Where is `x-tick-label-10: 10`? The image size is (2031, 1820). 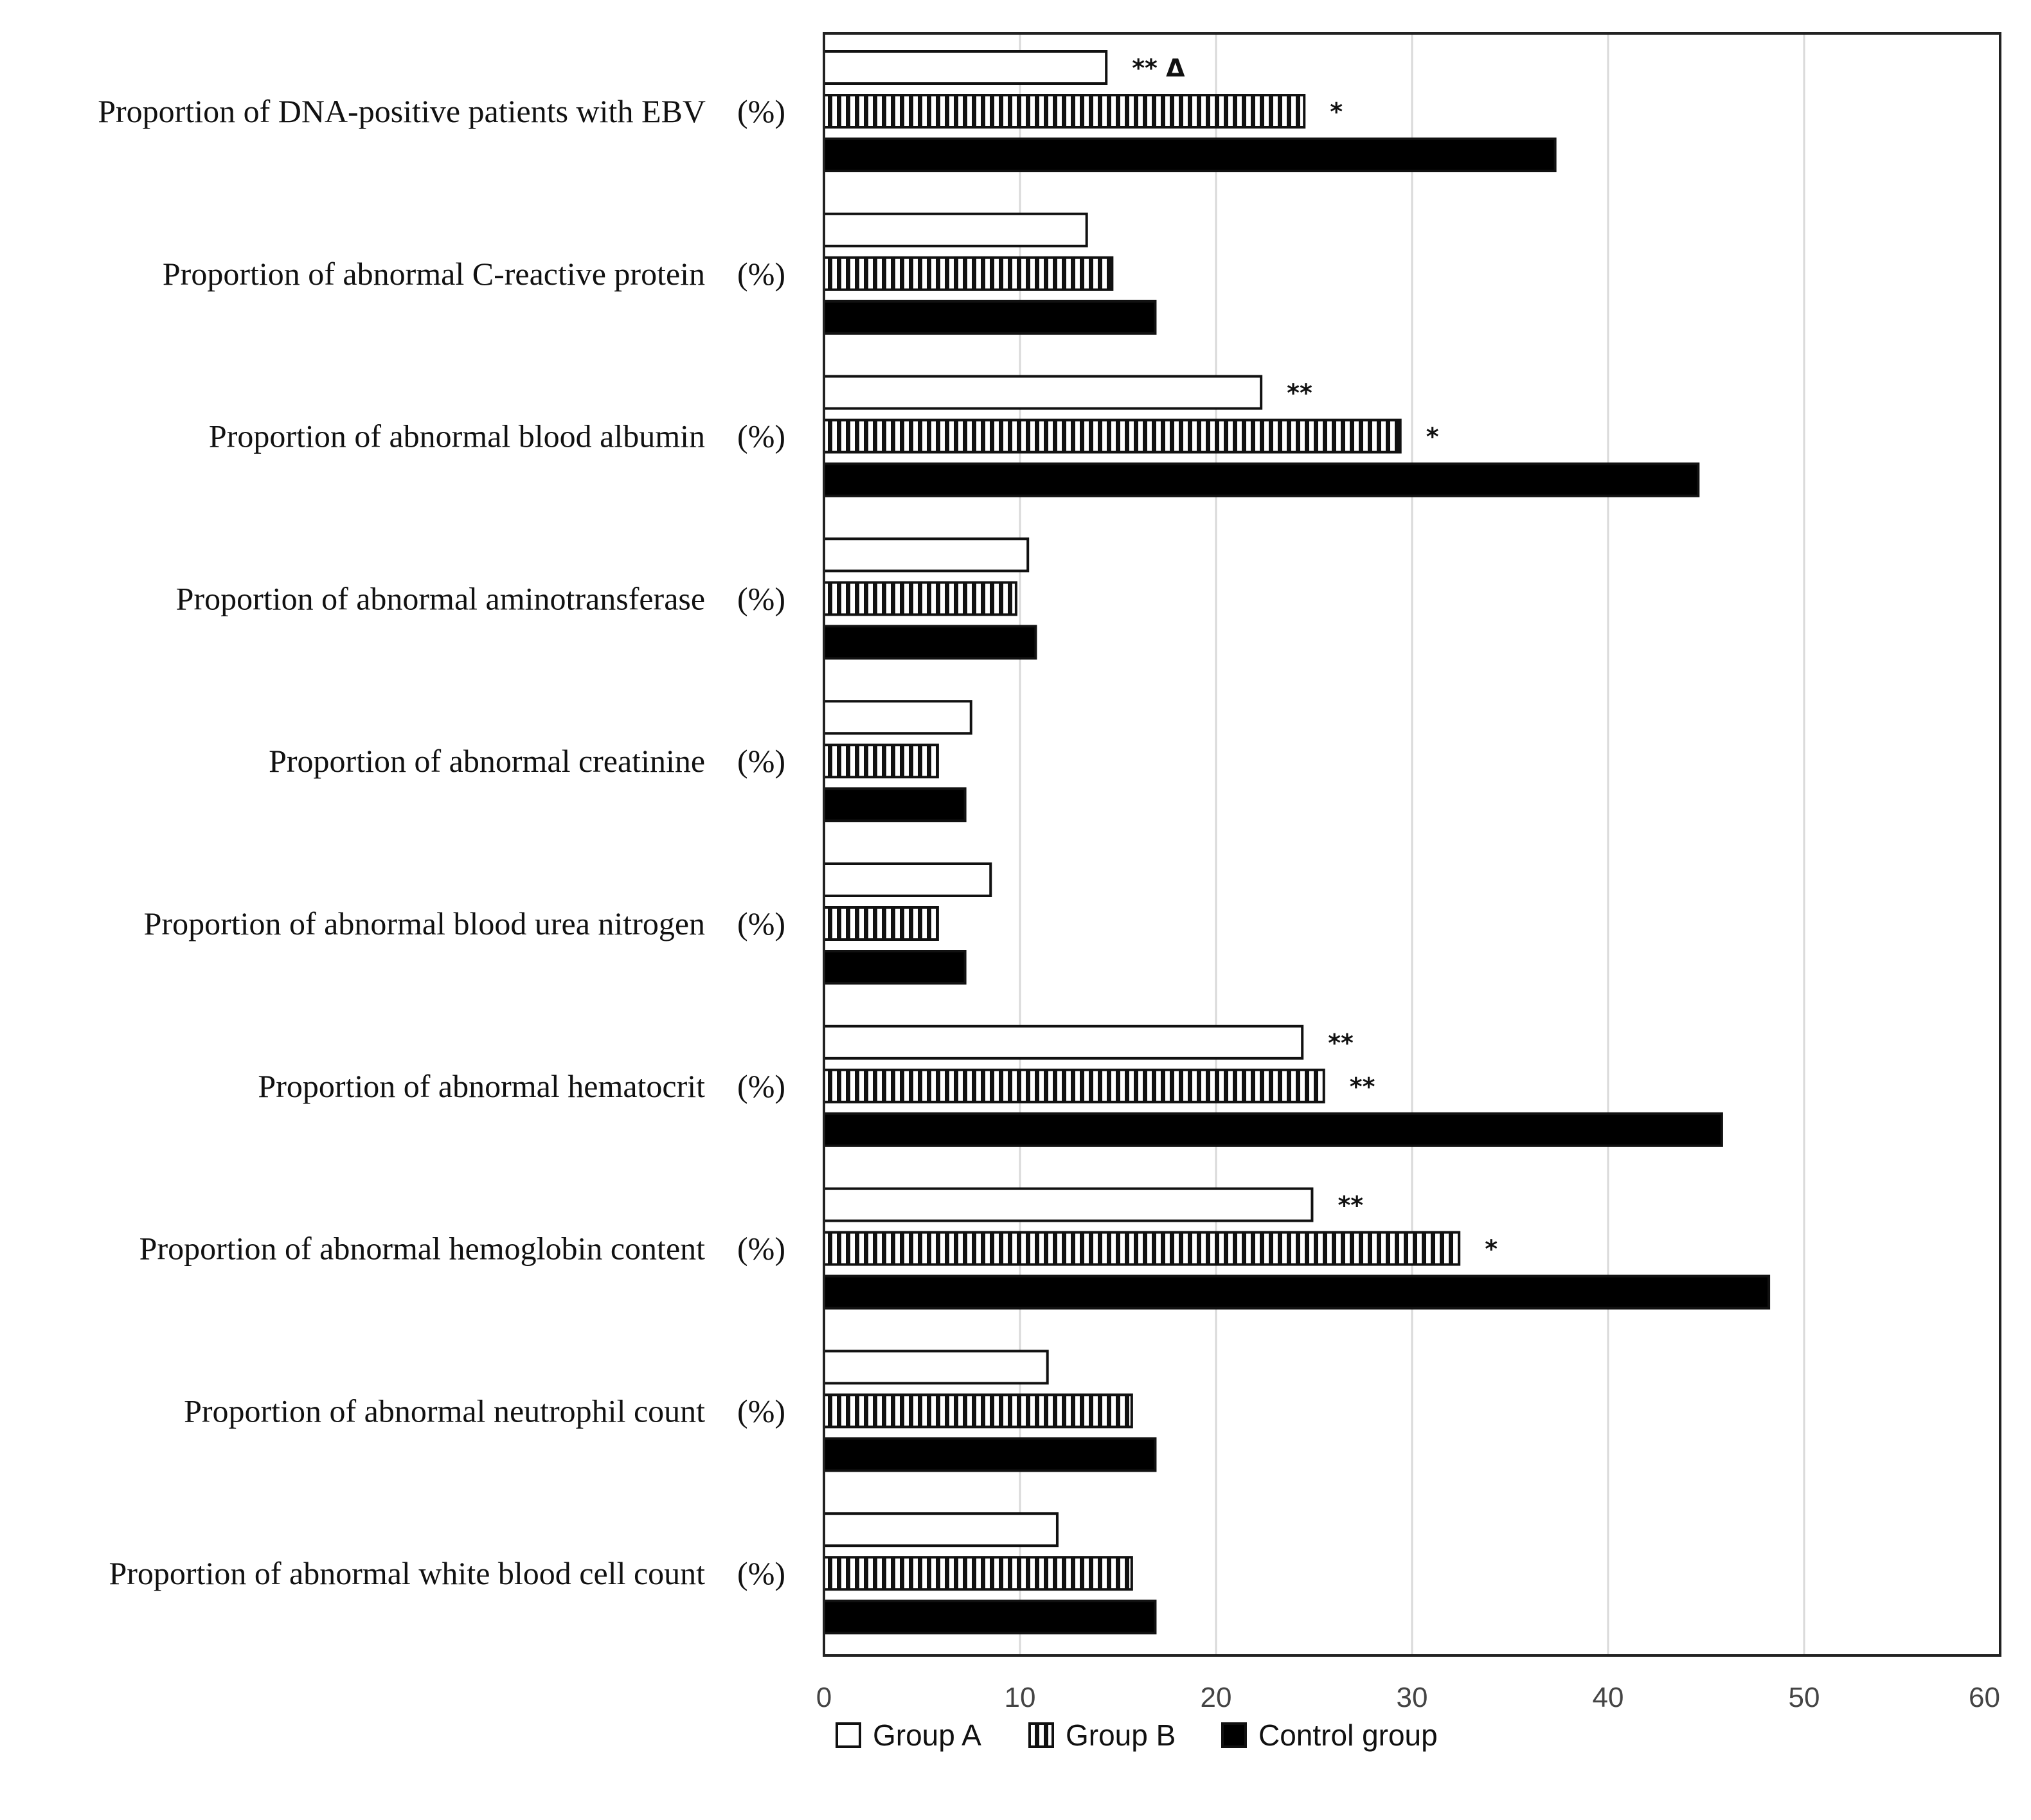
x-tick-label-10: 10 is located at coordinates (1021, 1697).